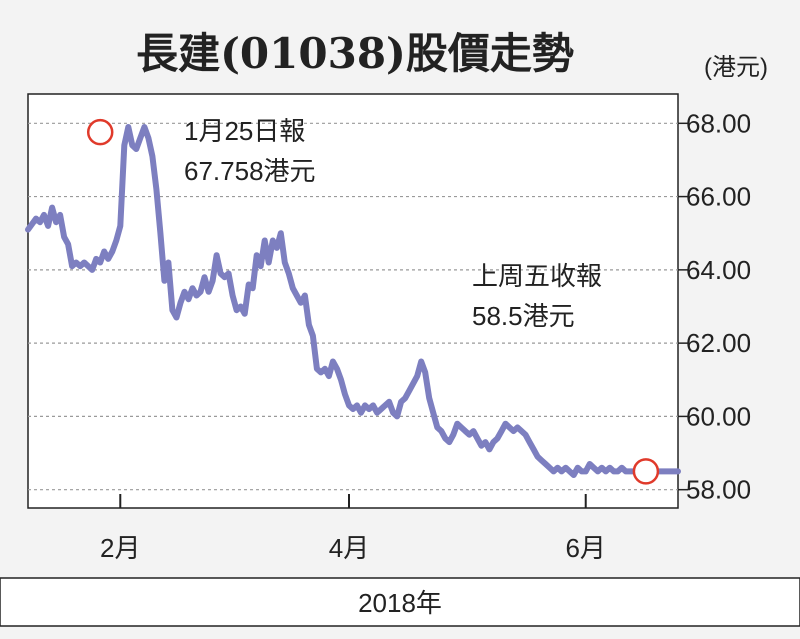 The image size is (800, 639). I want to click on y-tick-label: 66.00, so click(718, 197).